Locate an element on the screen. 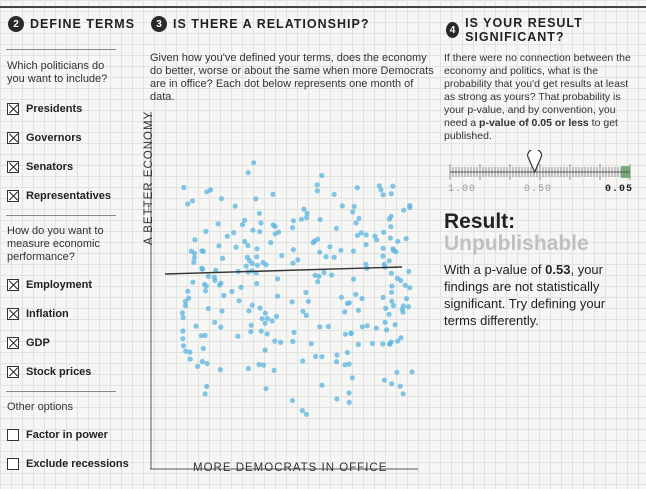  intro-text-end: to get published. is located at coordinates (531, 129).